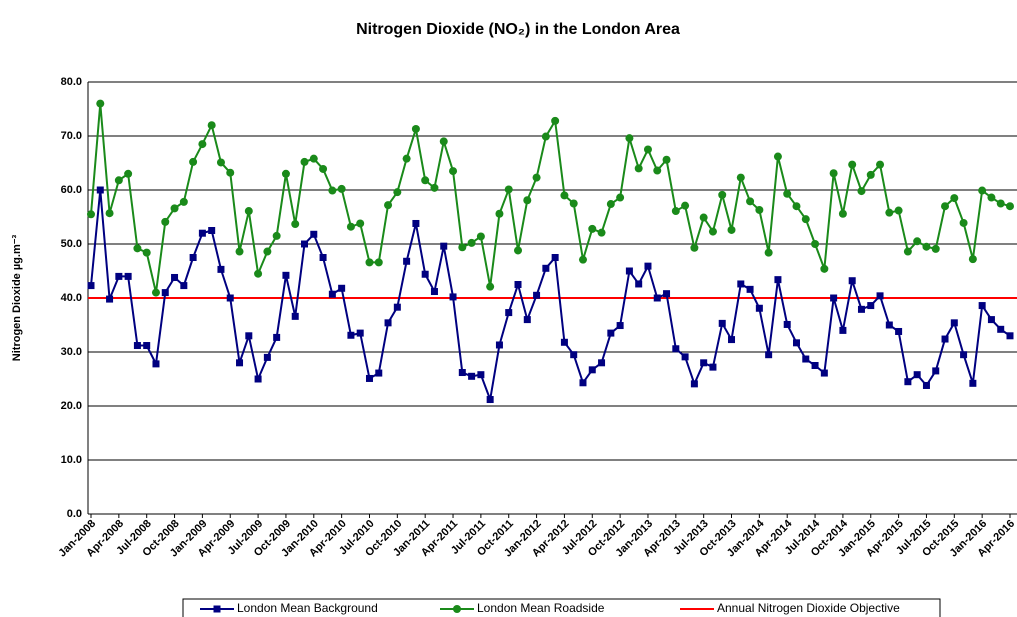 The height and width of the screenshot is (617, 1017). I want to click on y-axis-label: Nitrogen Dioxide µg.m⁻³, so click(17, 297).